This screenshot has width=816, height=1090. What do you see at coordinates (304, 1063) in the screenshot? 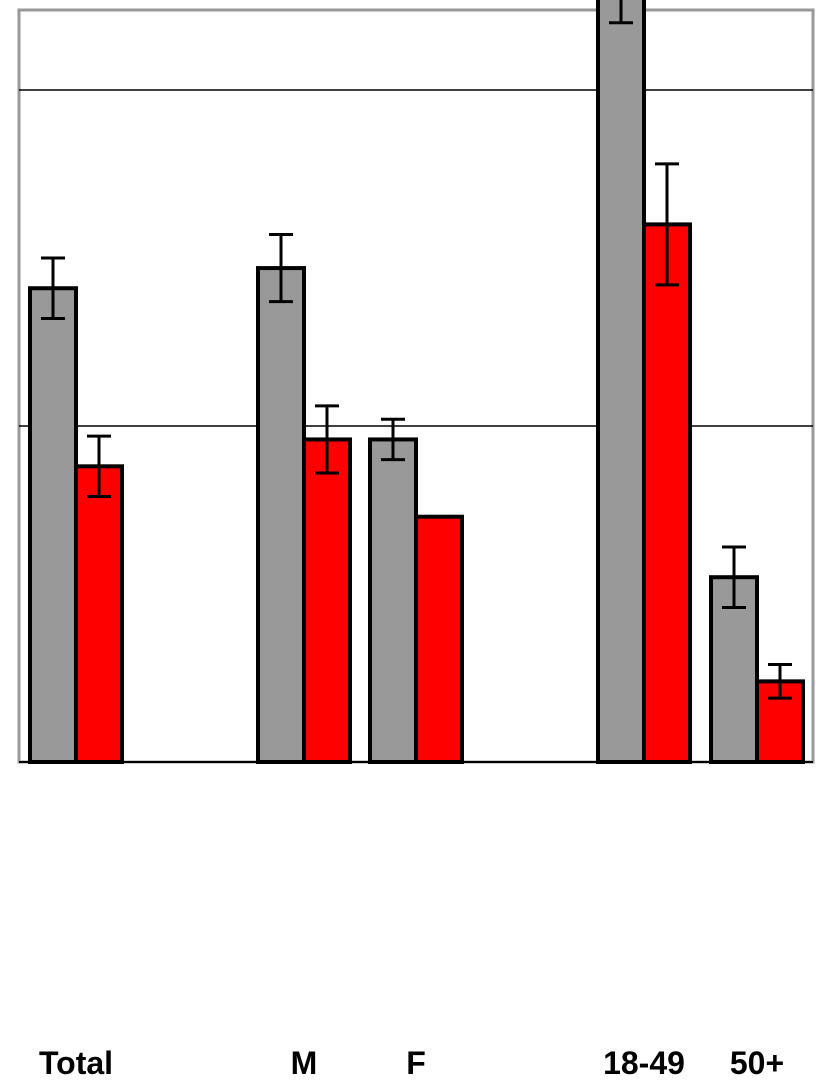
I see `category-label-1: M` at bounding box center [304, 1063].